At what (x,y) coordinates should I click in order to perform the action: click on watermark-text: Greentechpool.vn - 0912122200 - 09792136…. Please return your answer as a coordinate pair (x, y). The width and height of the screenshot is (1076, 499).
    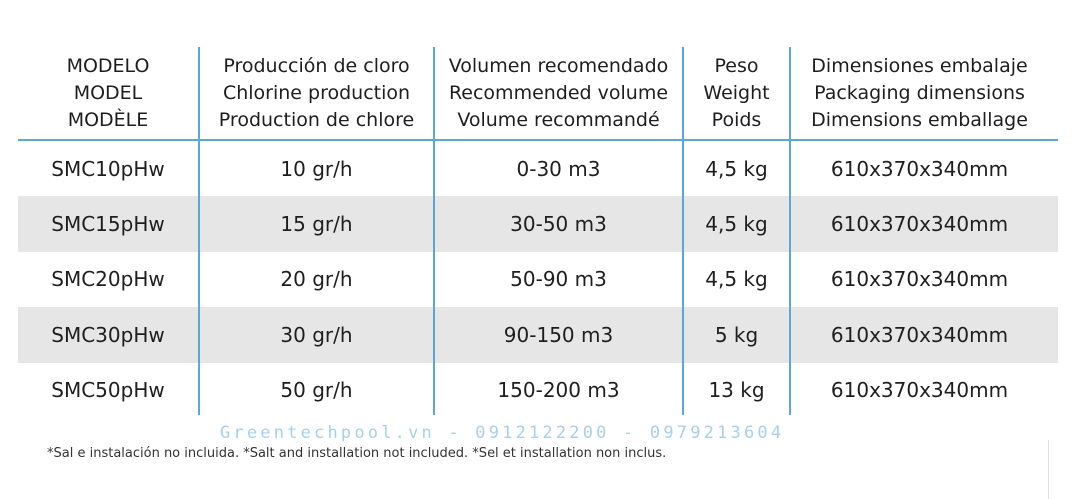
    Looking at the image, I should click on (502, 433).